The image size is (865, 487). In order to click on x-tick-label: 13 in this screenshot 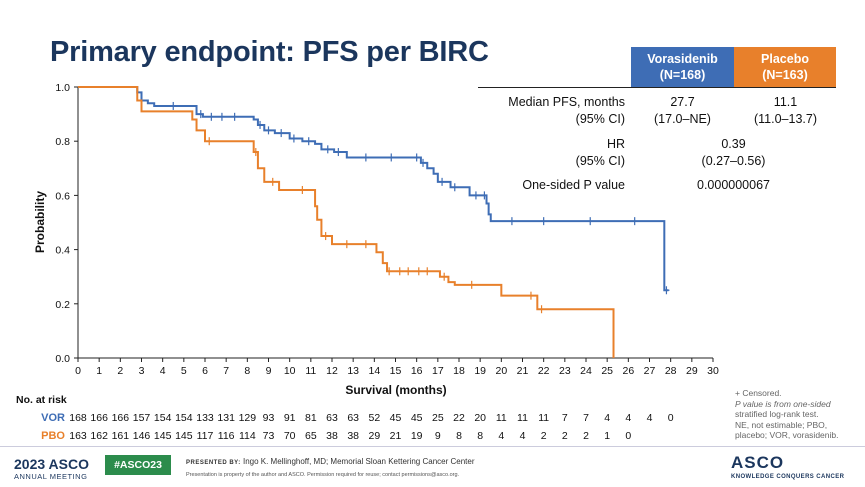, I will do `click(353, 371)`.